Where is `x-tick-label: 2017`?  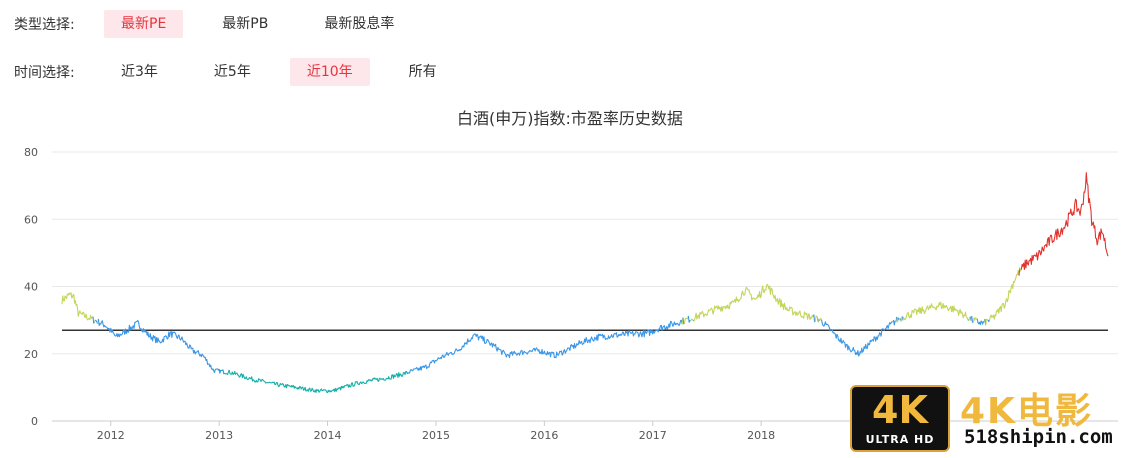
x-tick-label: 2017 is located at coordinates (653, 435).